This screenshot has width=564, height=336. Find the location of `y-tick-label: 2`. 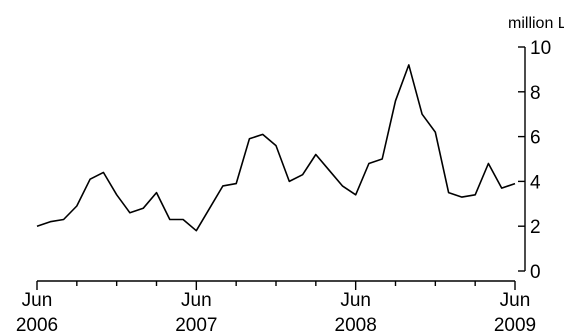

y-tick-label: 2 is located at coordinates (535, 227).